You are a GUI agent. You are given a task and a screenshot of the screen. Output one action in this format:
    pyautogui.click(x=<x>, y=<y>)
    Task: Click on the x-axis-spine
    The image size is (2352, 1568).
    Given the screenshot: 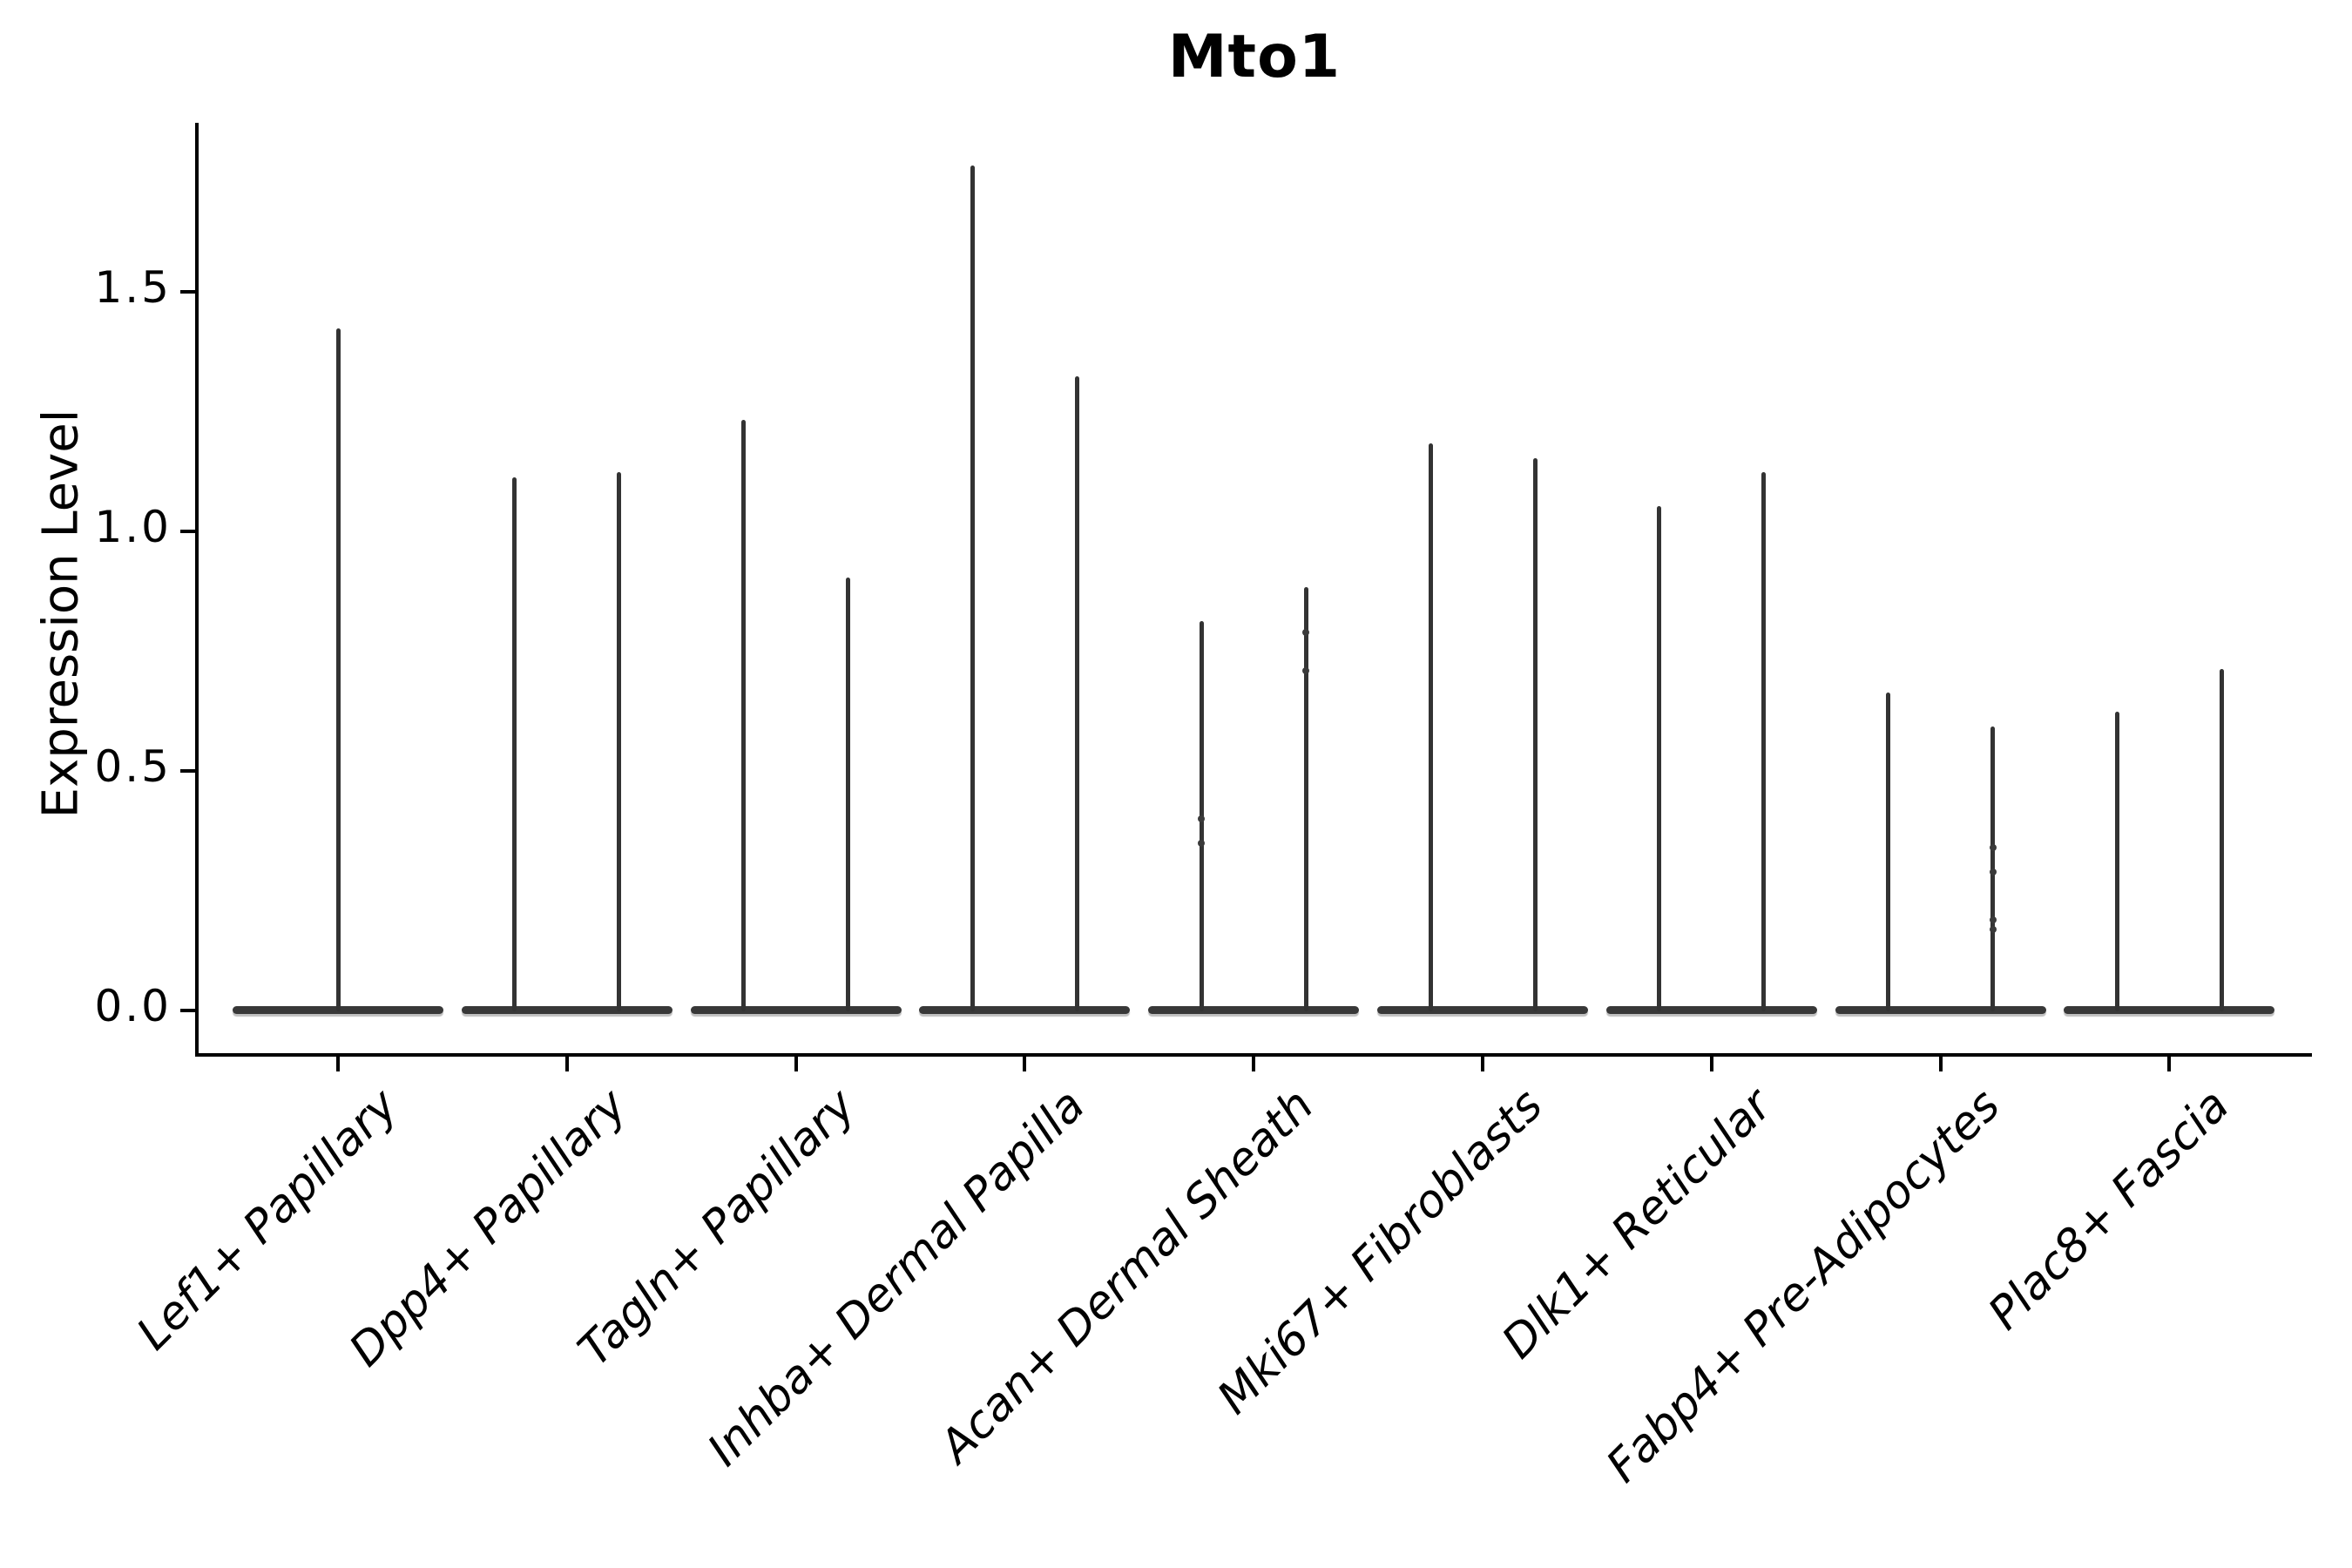 What is the action you would take?
    pyautogui.click(x=1253, y=1055)
    